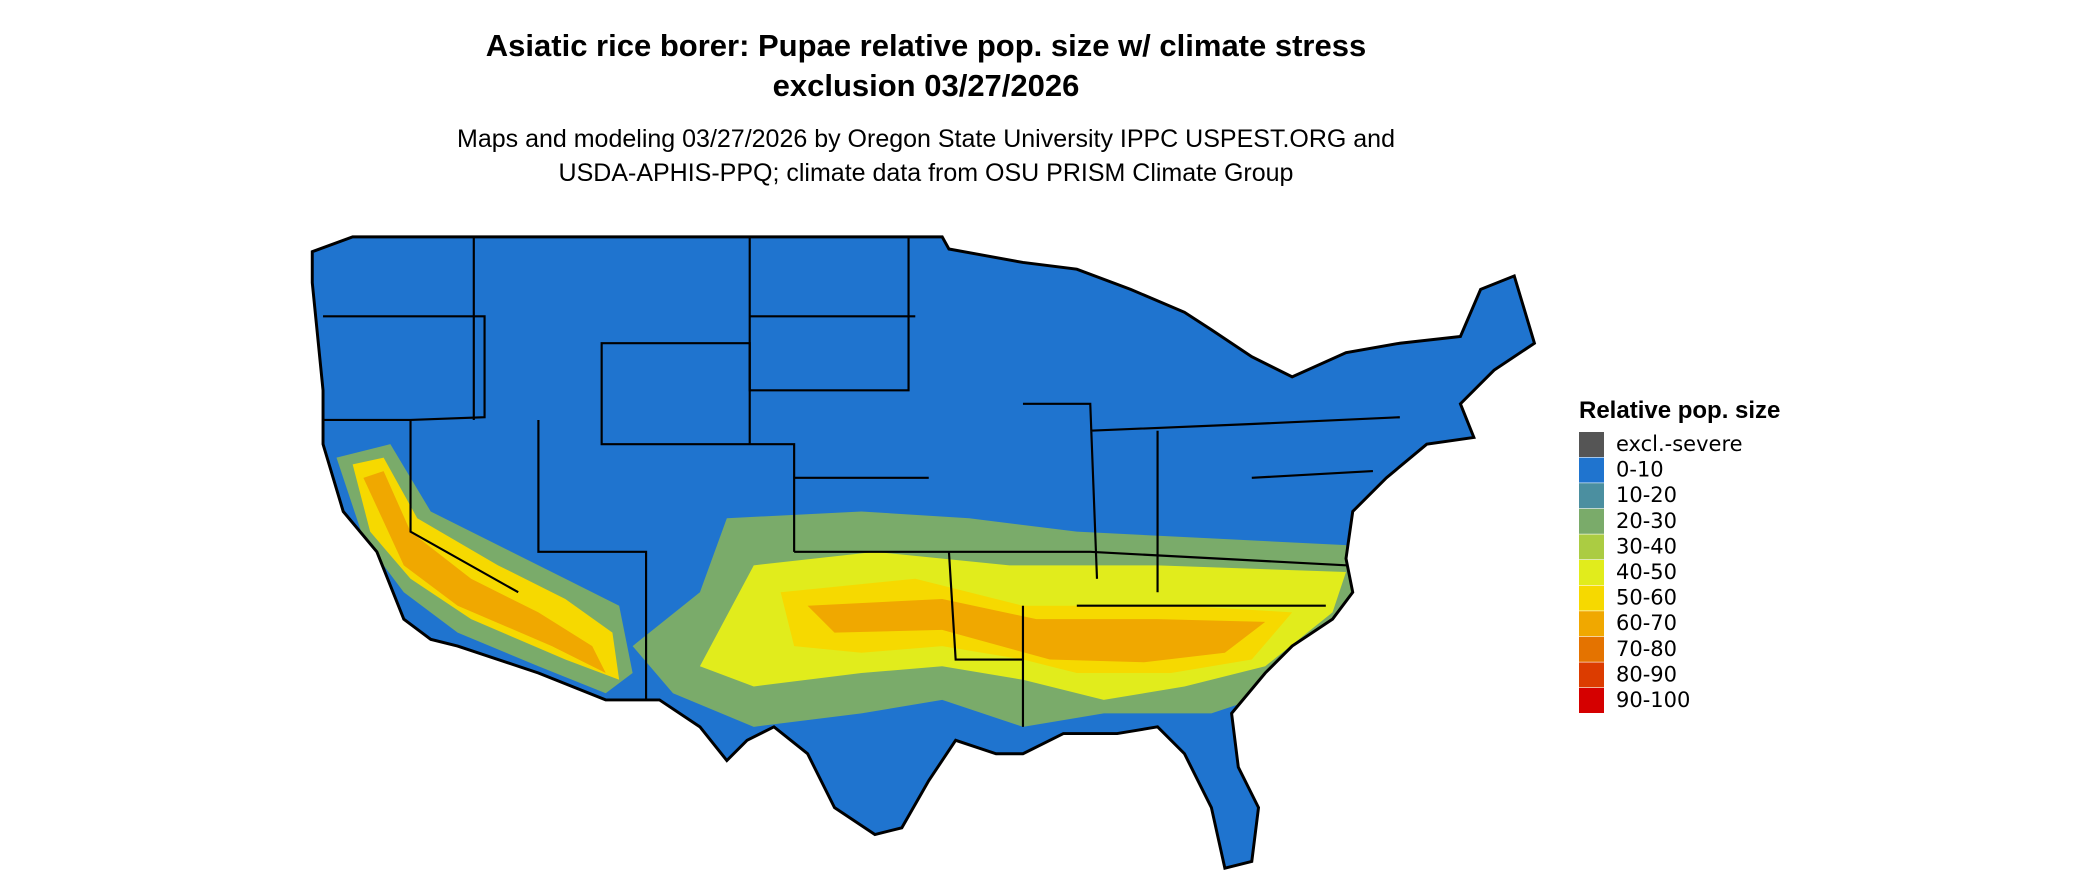 The height and width of the screenshot is (892, 2100). Describe the element at coordinates (1646, 649) in the screenshot. I see `legend-label: 70-80` at that location.